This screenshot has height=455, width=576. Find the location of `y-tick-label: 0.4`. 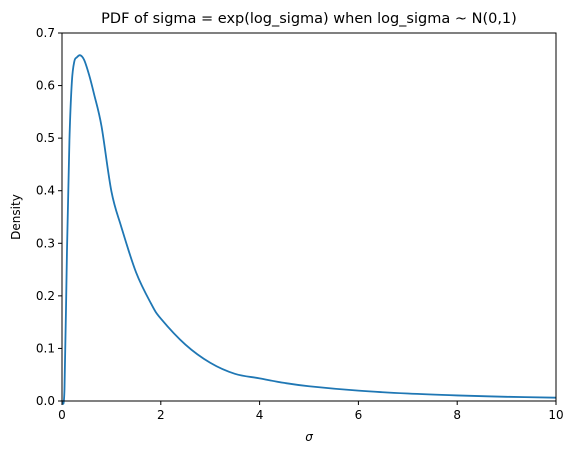

y-tick-label: 0.4 is located at coordinates (45, 191).